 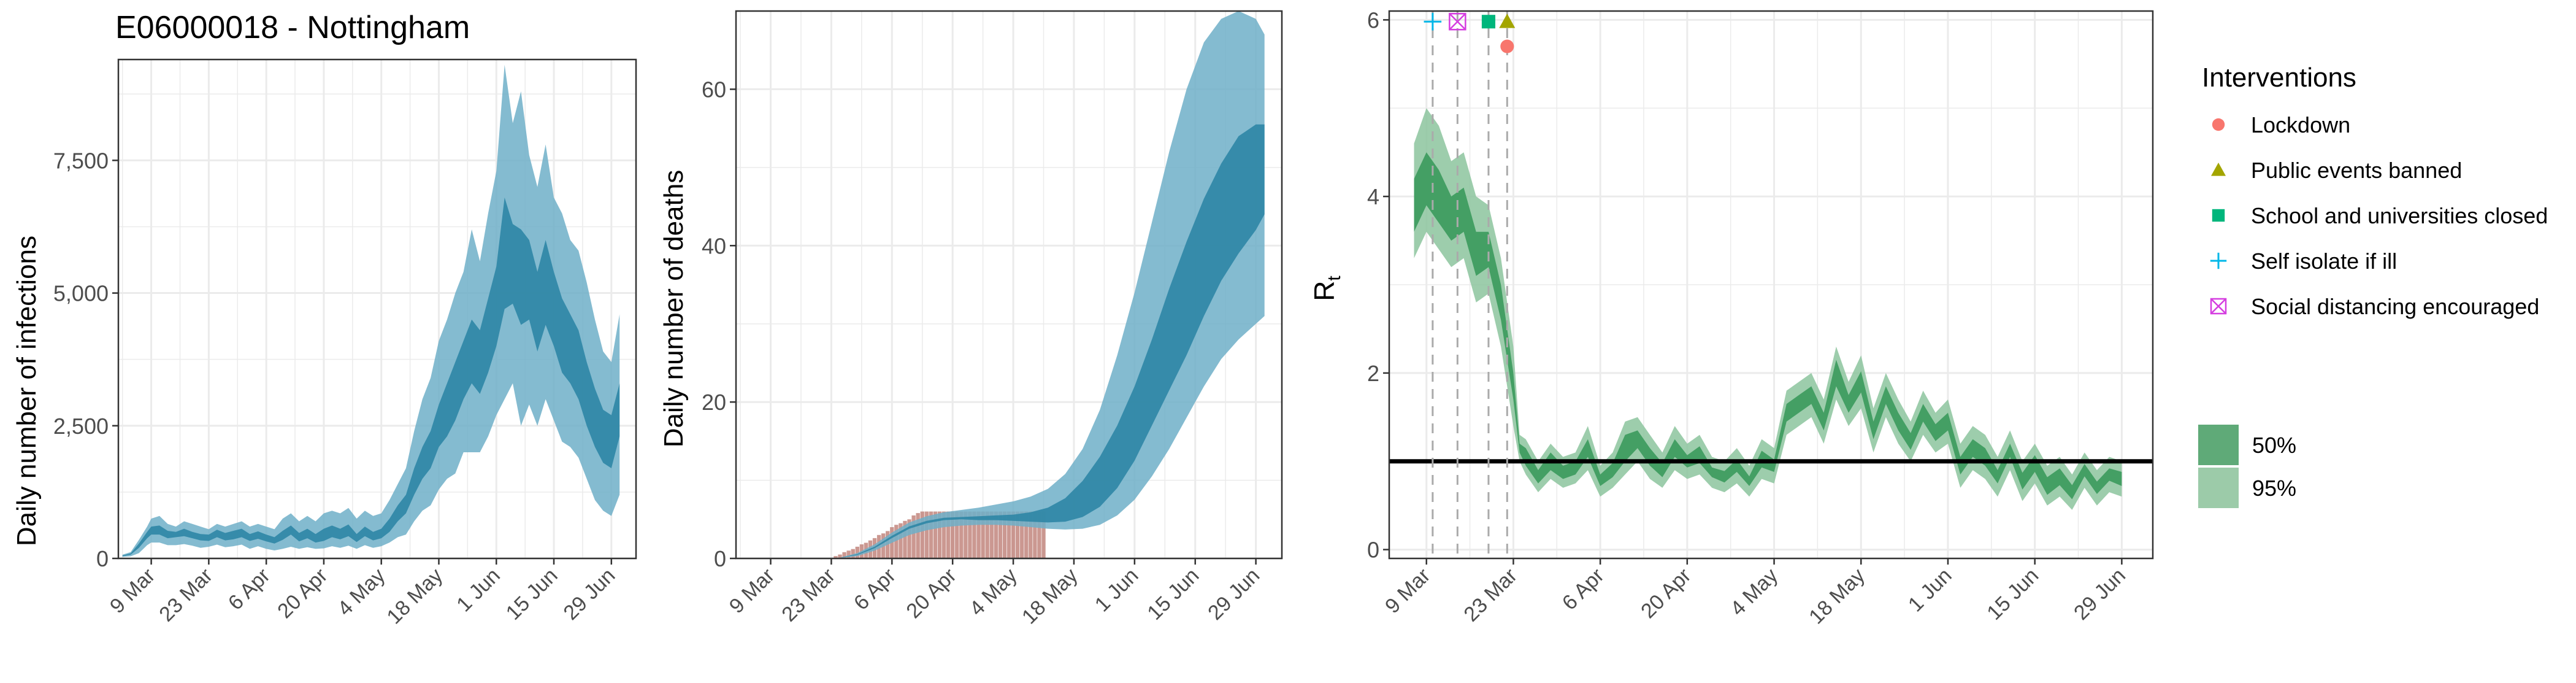 What do you see at coordinates (1373, 197) in the screenshot?
I see `rt-ytick-label: 4` at bounding box center [1373, 197].